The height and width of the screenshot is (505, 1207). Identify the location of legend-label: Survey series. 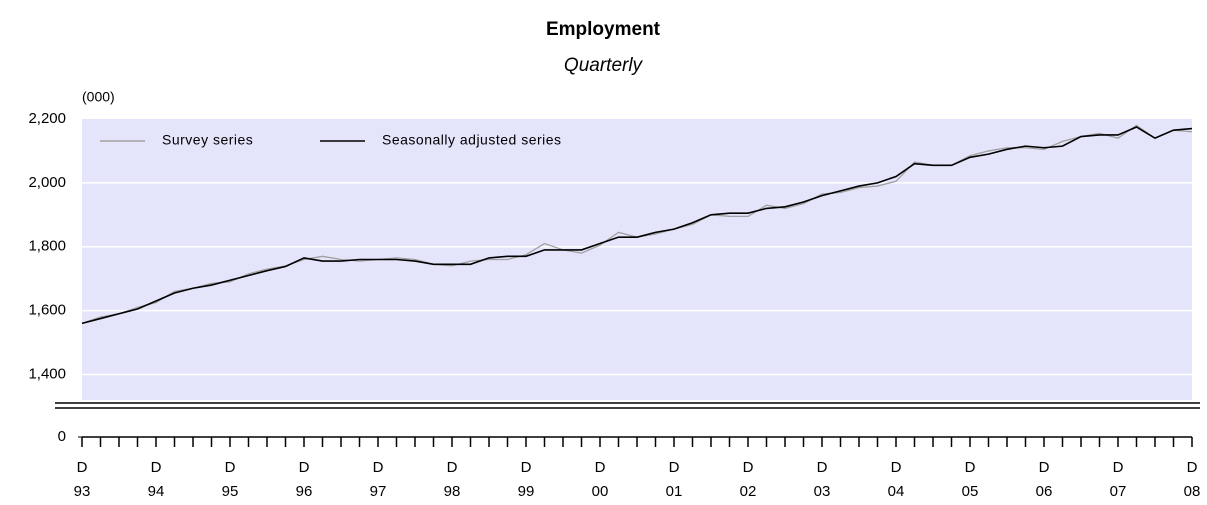
(207, 140).